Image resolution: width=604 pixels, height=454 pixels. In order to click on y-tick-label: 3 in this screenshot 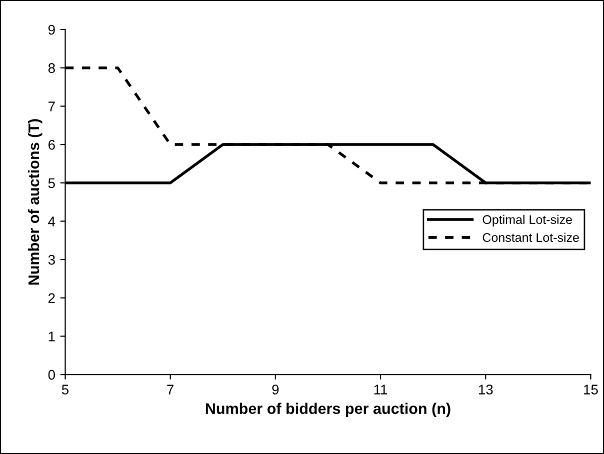, I will do `click(51, 259)`.